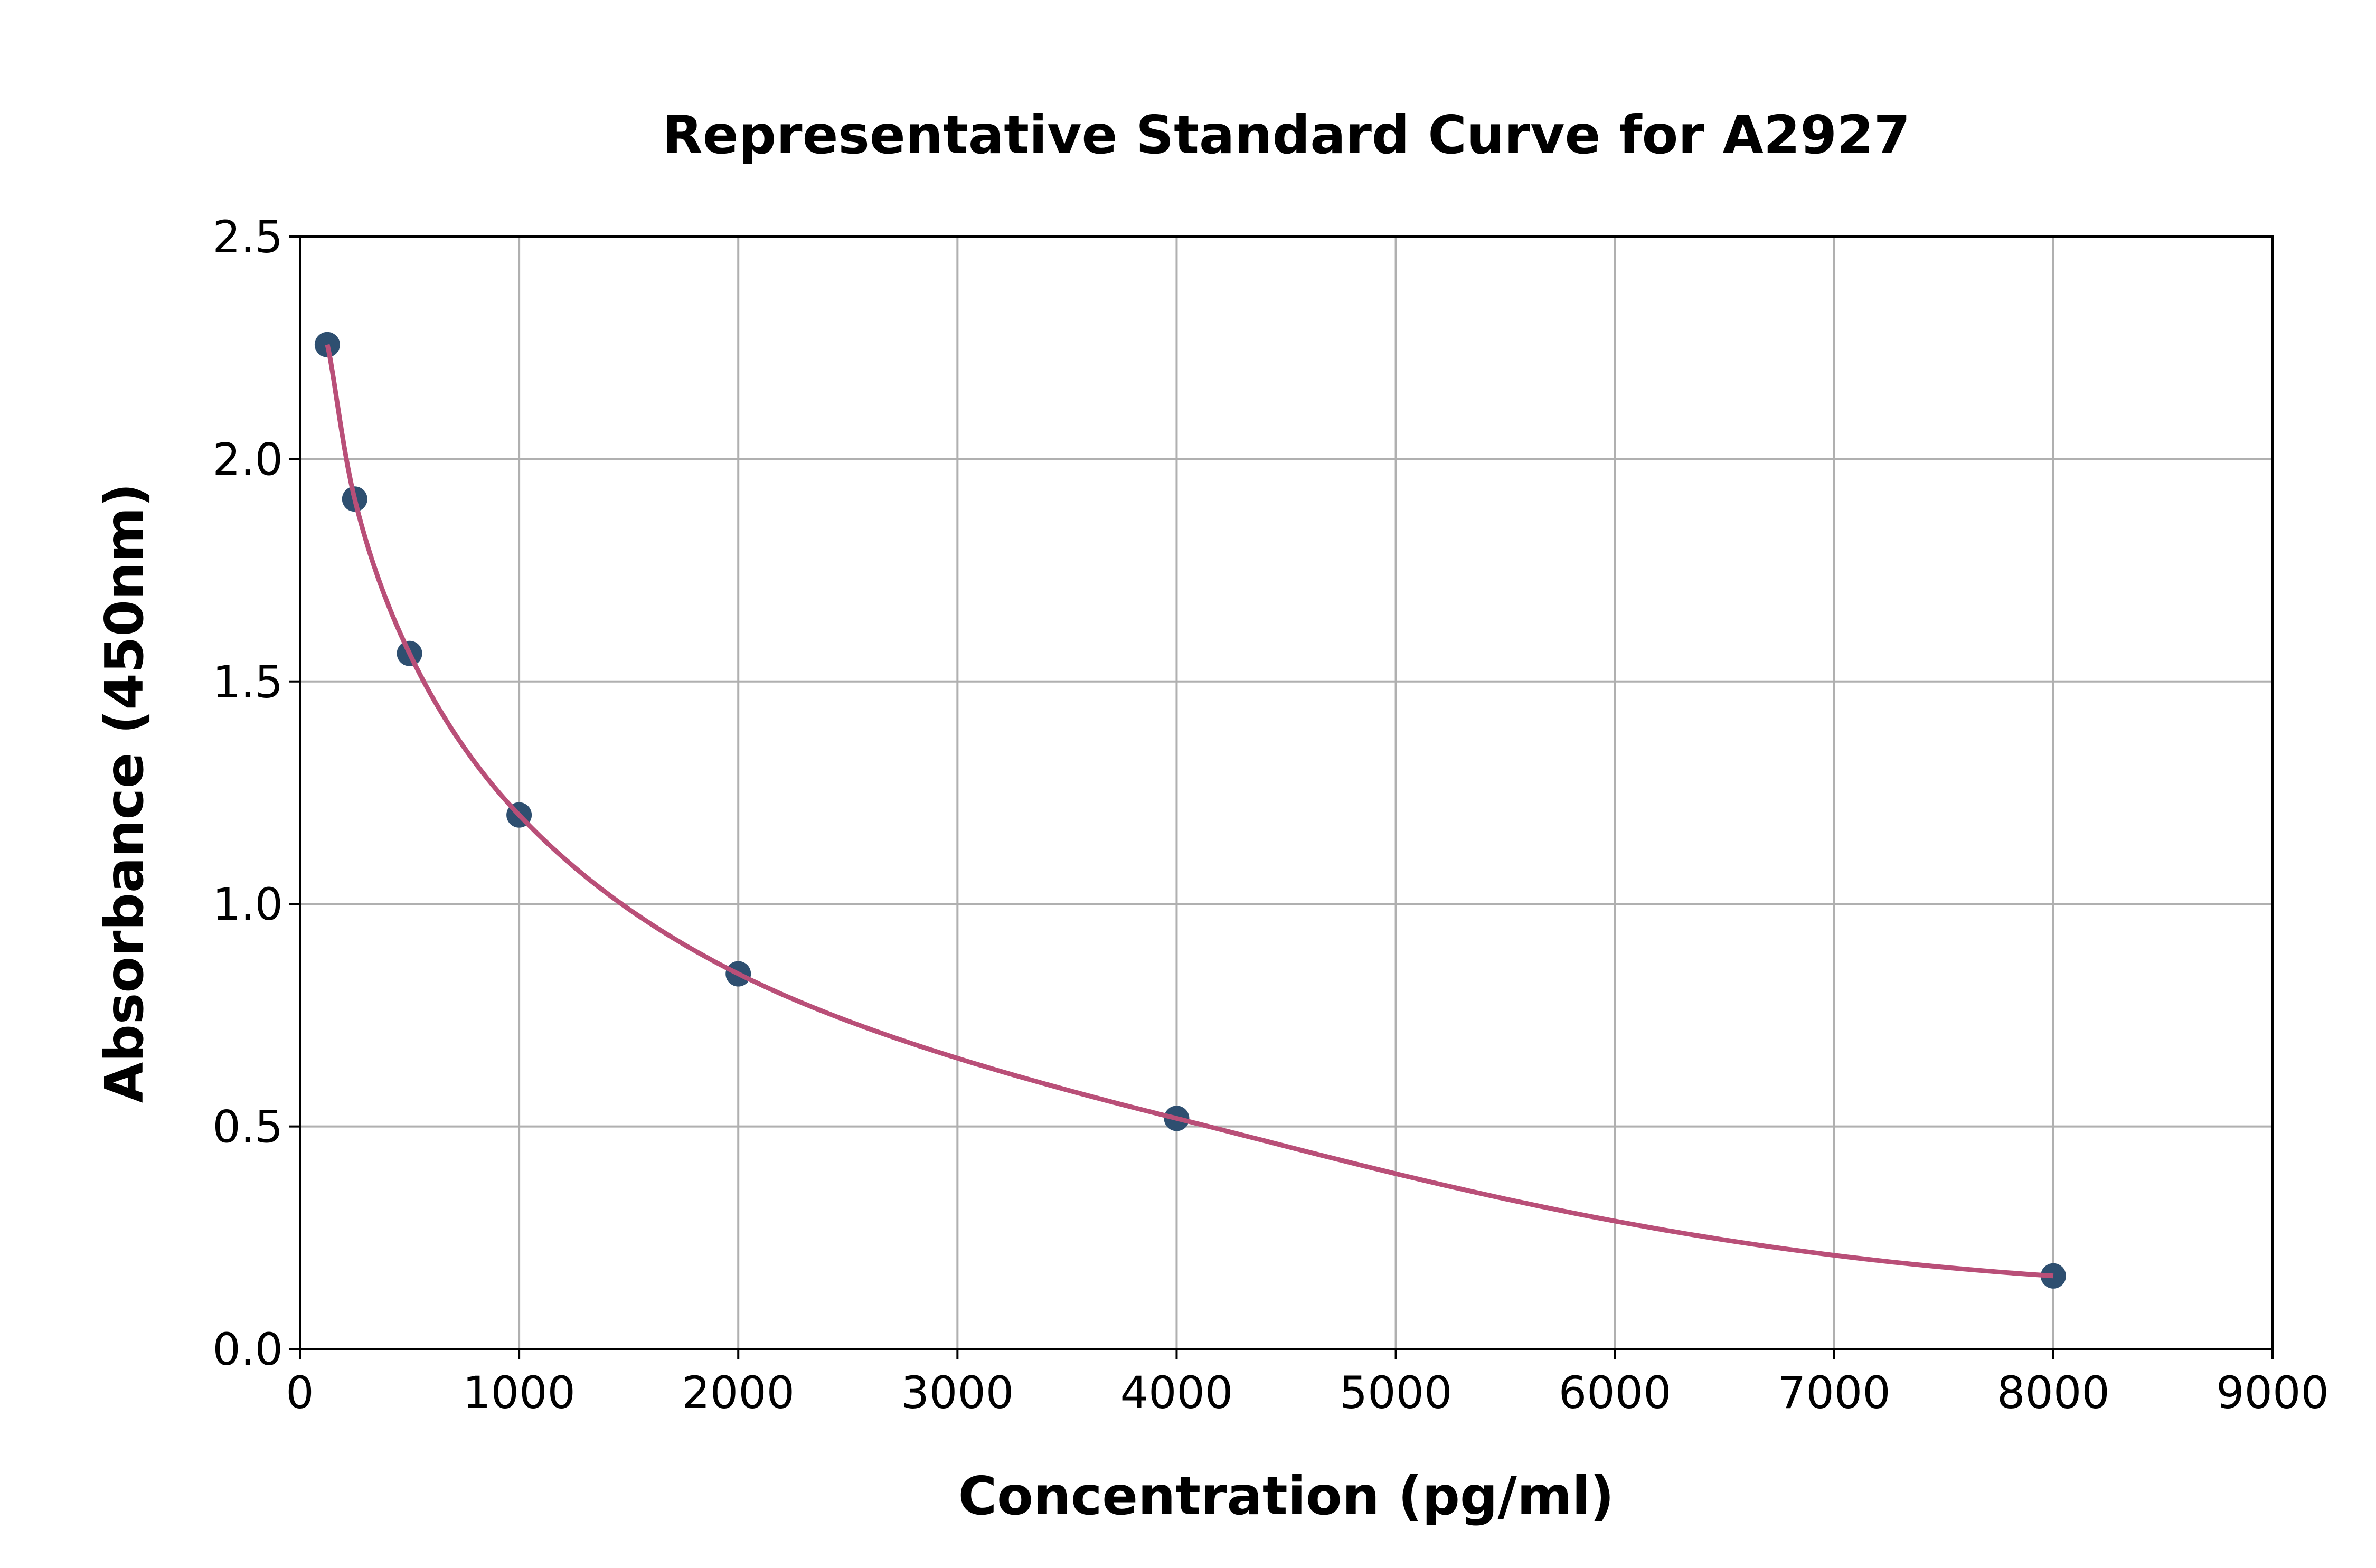 This screenshot has width=2376, height=1568. I want to click on y-axis-label: Absorbance (450nm), so click(124, 793).